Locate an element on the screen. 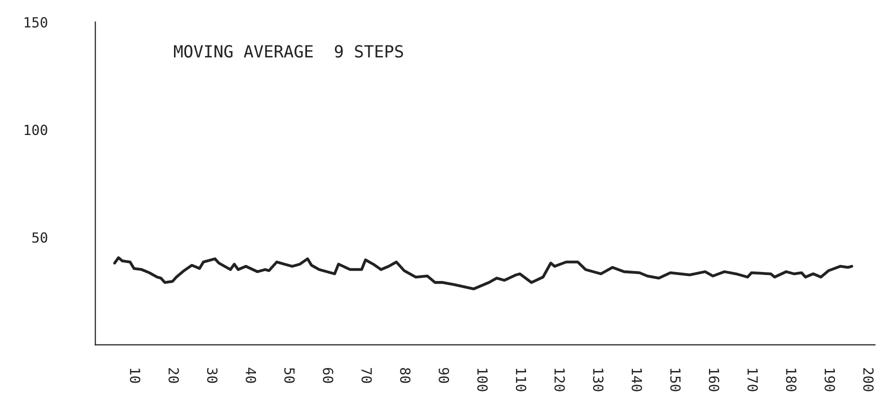 The width and height of the screenshot is (891, 401). x-tick-label: 150 is located at coordinates (675, 380).